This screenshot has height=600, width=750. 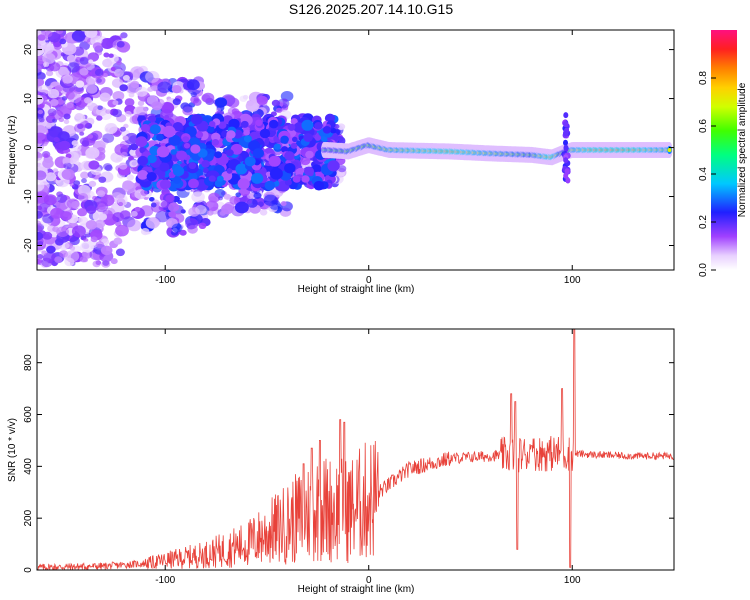 What do you see at coordinates (356, 589) in the screenshot?
I see `snr-xlabel: Height of straight line (km)` at bounding box center [356, 589].